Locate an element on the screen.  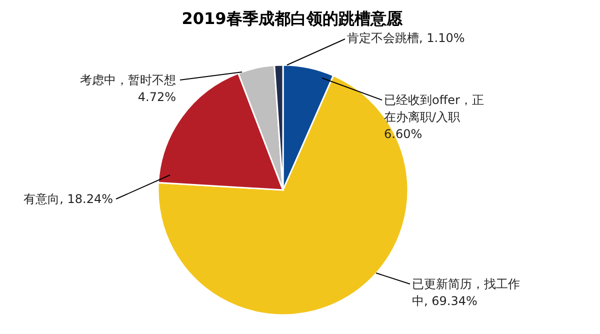
slice-label: 已经收到offer，正在办离职/入职 is located at coordinates (434, 108).